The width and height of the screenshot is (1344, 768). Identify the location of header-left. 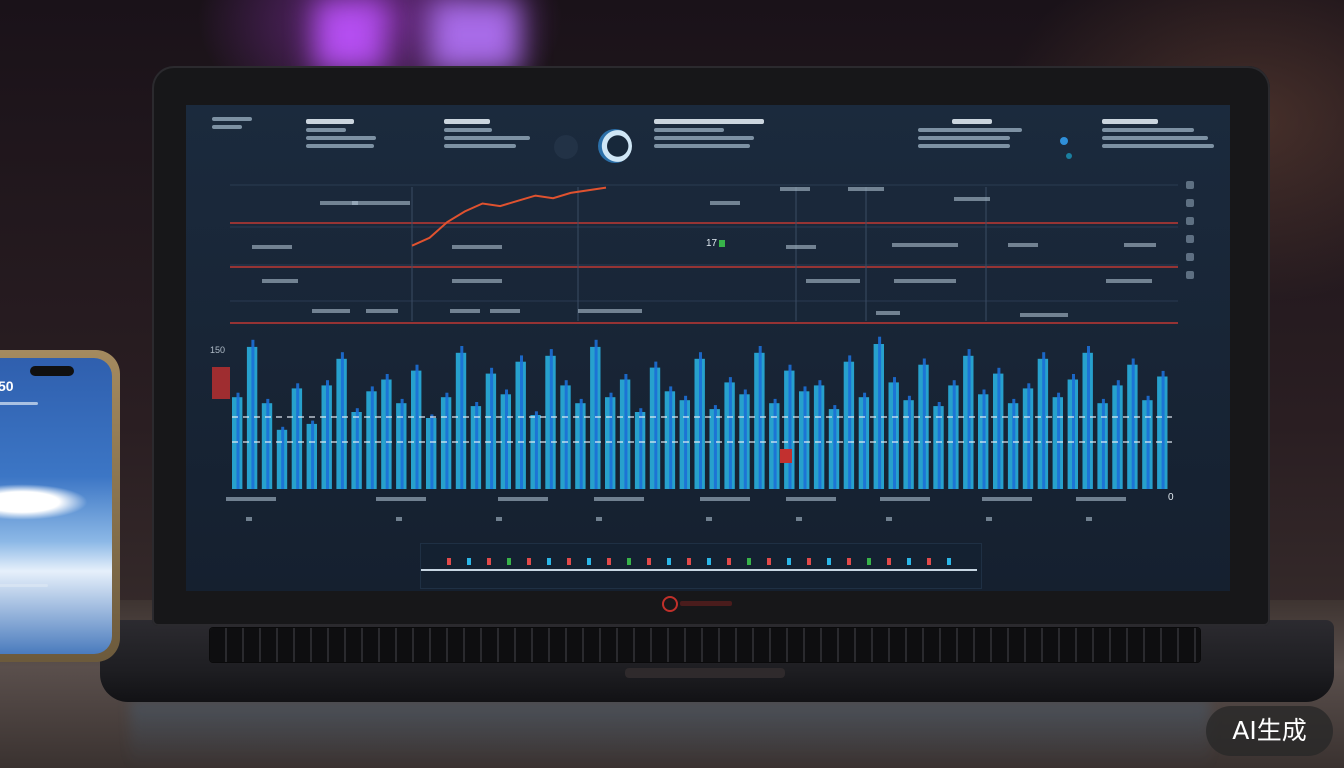
(232, 123).